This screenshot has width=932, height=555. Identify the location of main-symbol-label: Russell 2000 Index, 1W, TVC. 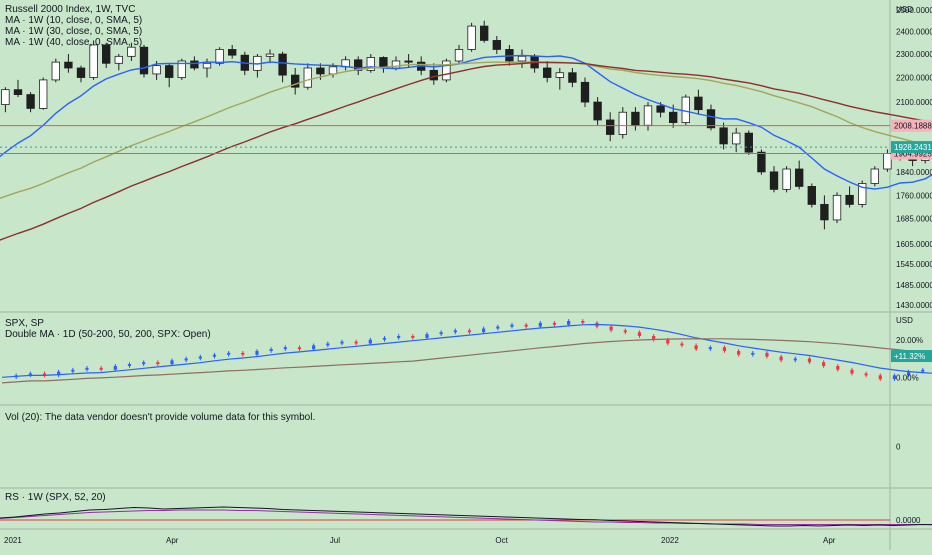
(70, 9).